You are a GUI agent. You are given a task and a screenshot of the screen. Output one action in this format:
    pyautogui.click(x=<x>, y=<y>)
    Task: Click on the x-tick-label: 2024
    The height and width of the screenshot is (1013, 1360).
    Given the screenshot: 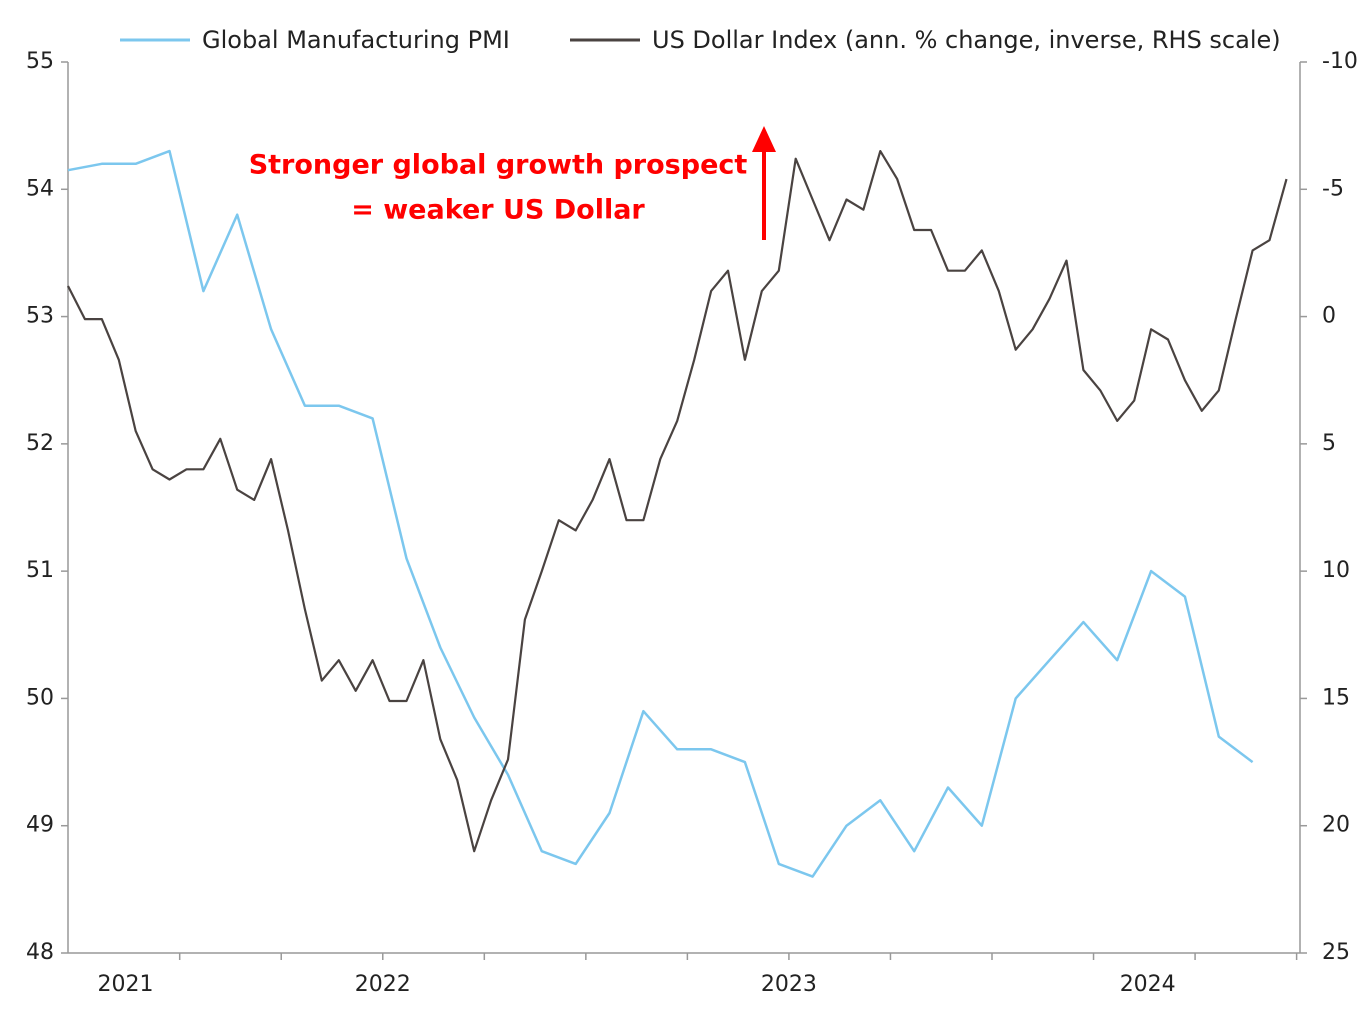 What is the action you would take?
    pyautogui.click(x=1148, y=984)
    